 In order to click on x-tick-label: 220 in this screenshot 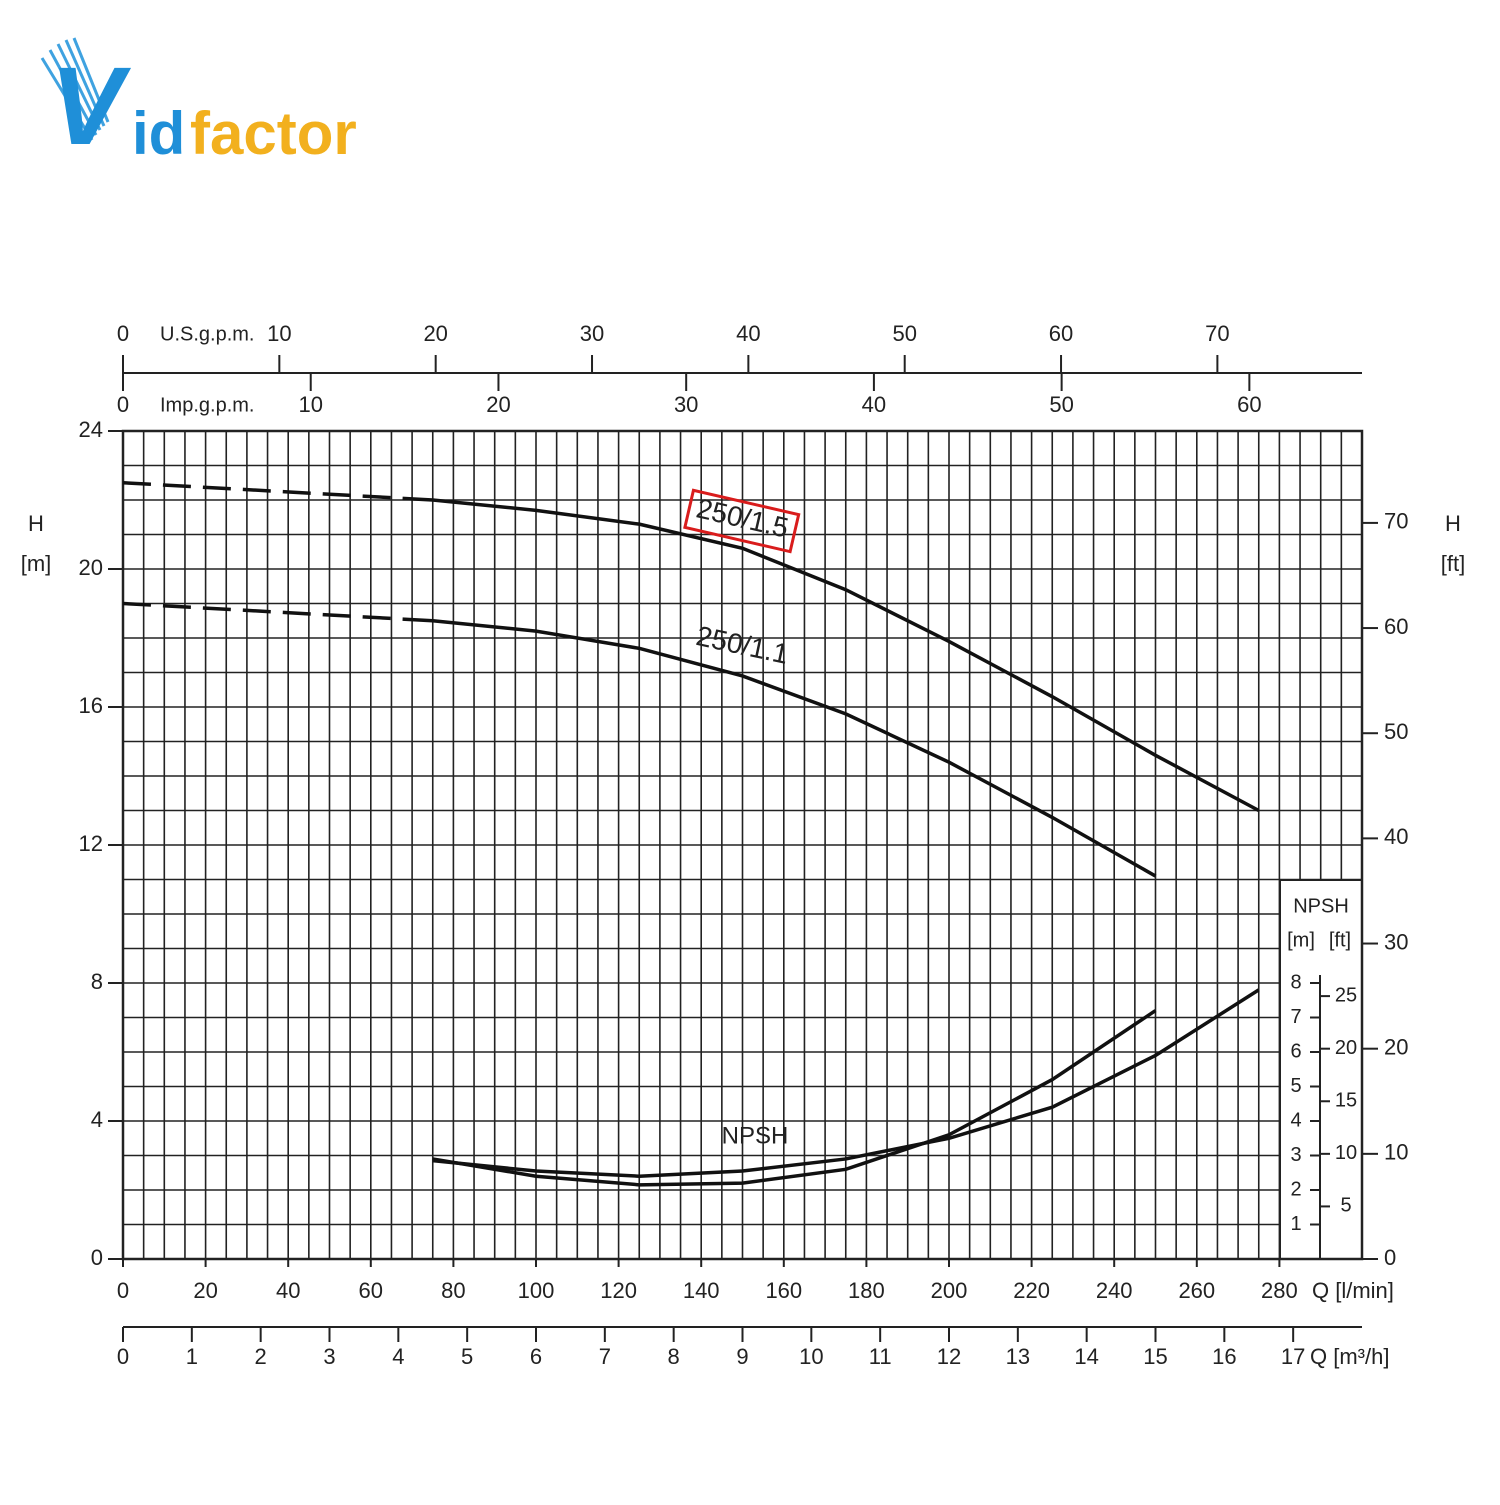, I will do `click(1031, 1290)`.